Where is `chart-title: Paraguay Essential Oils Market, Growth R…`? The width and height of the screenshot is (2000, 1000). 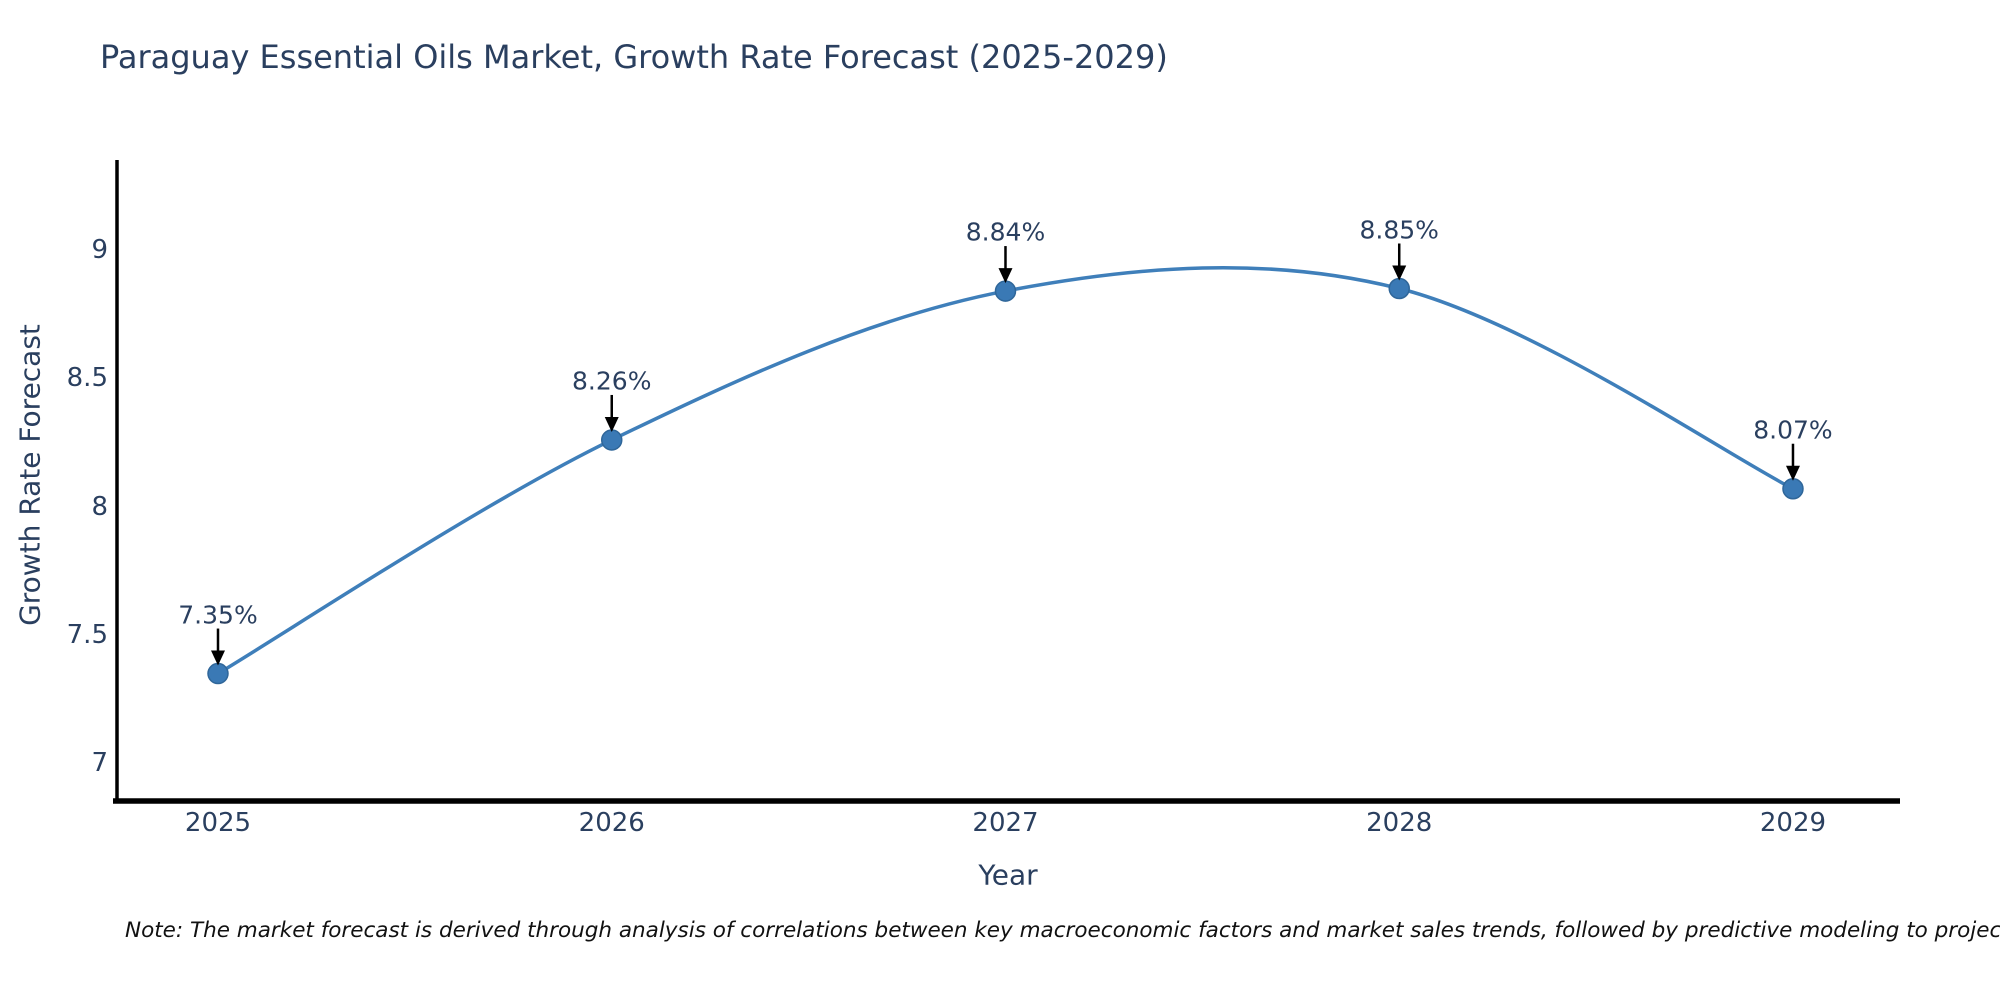 chart-title: Paraguay Essential Oils Market, Growth R… is located at coordinates (634, 57).